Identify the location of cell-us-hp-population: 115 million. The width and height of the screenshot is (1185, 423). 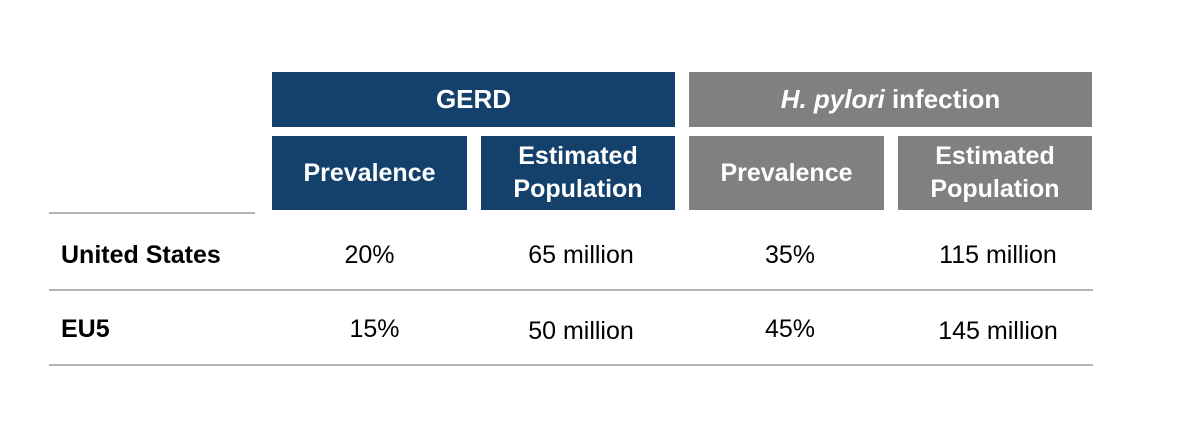
(998, 255).